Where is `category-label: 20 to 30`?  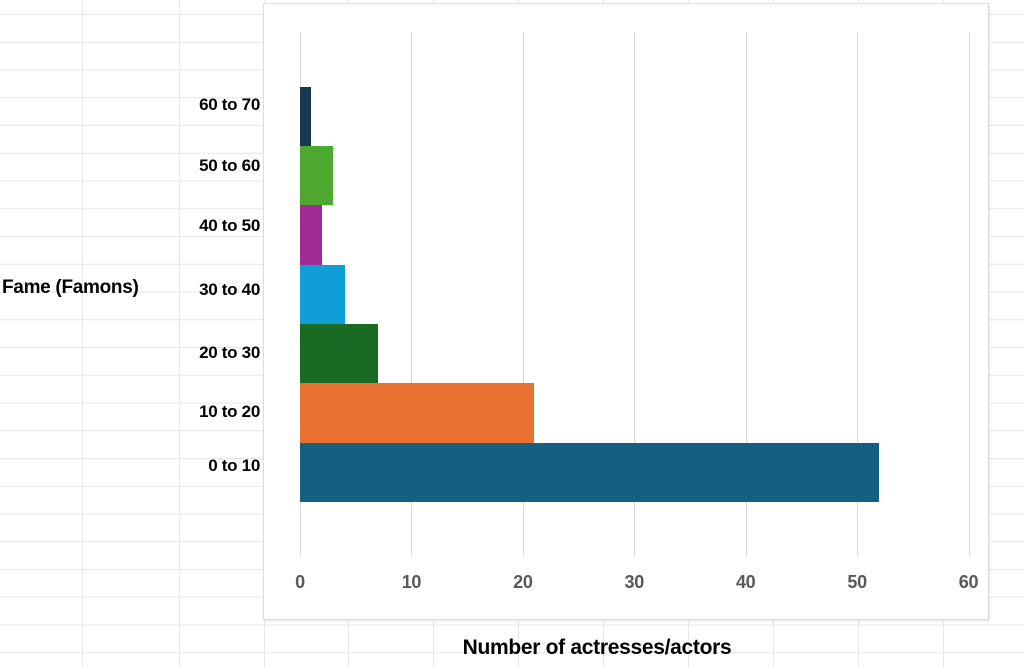 category-label: 20 to 30 is located at coordinates (229, 352).